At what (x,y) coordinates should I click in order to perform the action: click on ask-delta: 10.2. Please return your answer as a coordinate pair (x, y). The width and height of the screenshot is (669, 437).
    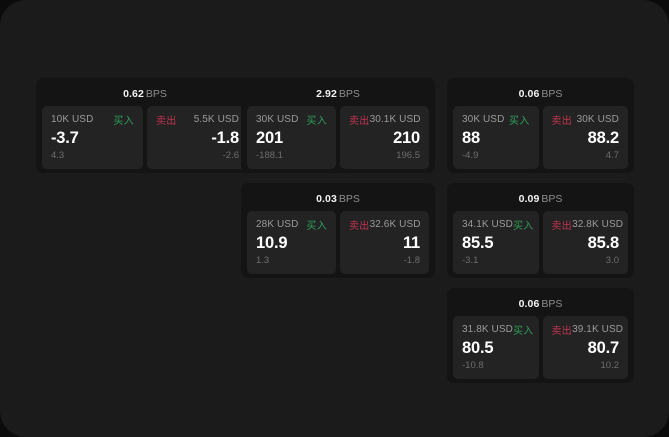
    Looking at the image, I should click on (610, 365).